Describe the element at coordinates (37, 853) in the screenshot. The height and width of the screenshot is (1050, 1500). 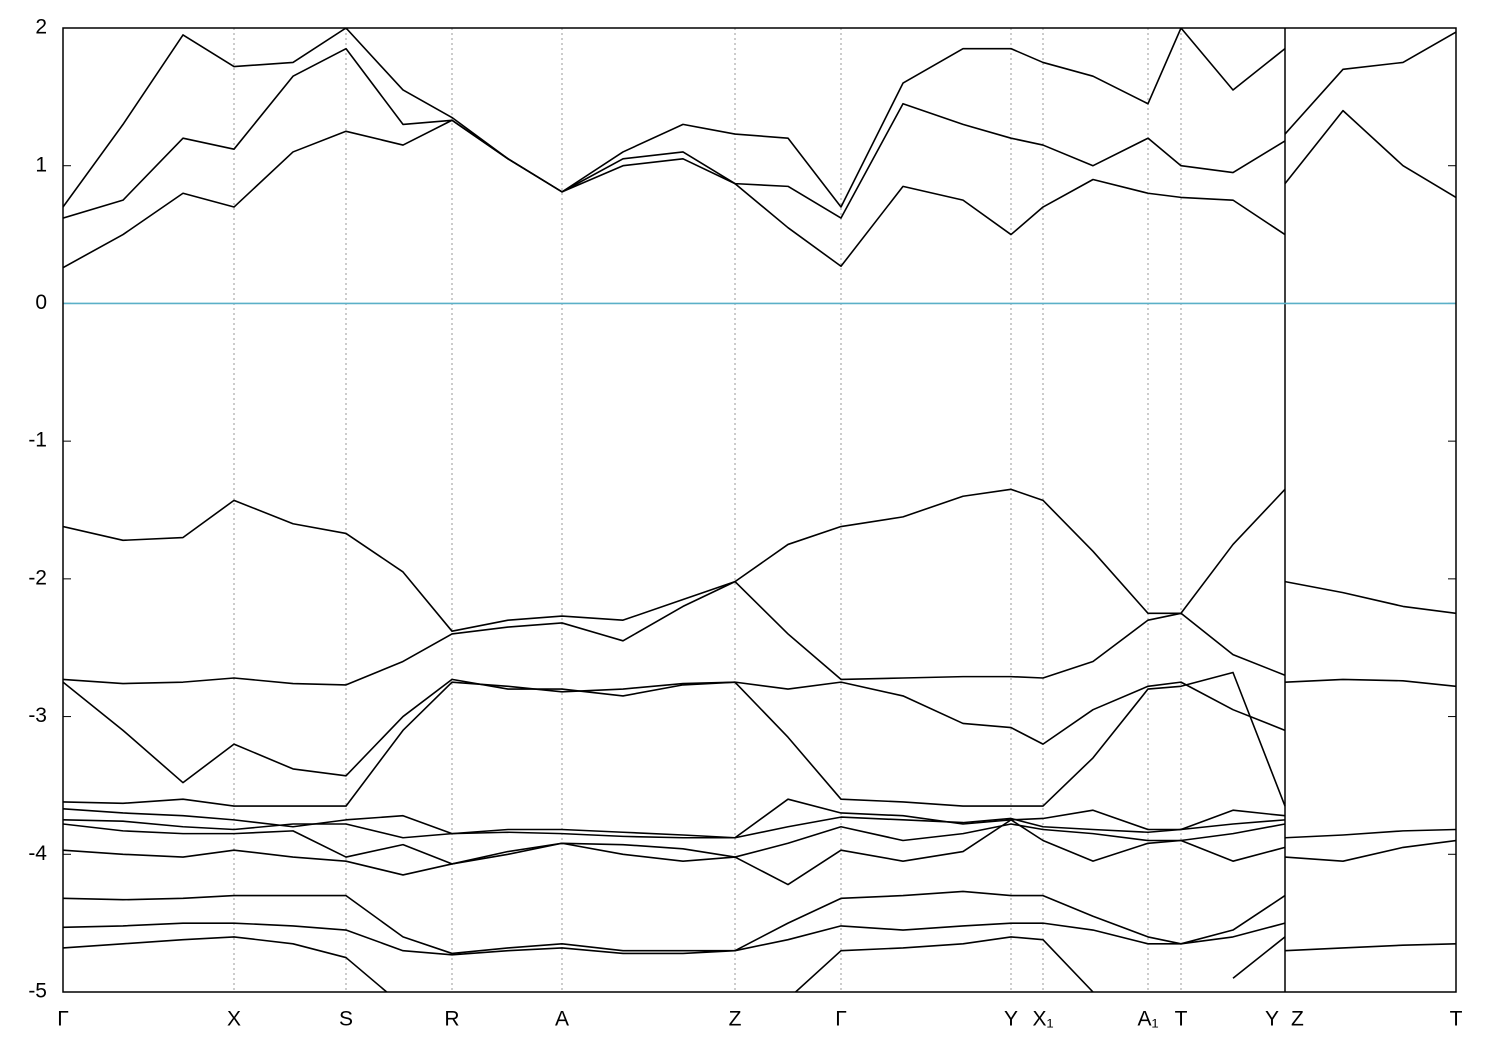
I see `y-tick-label: -4` at that location.